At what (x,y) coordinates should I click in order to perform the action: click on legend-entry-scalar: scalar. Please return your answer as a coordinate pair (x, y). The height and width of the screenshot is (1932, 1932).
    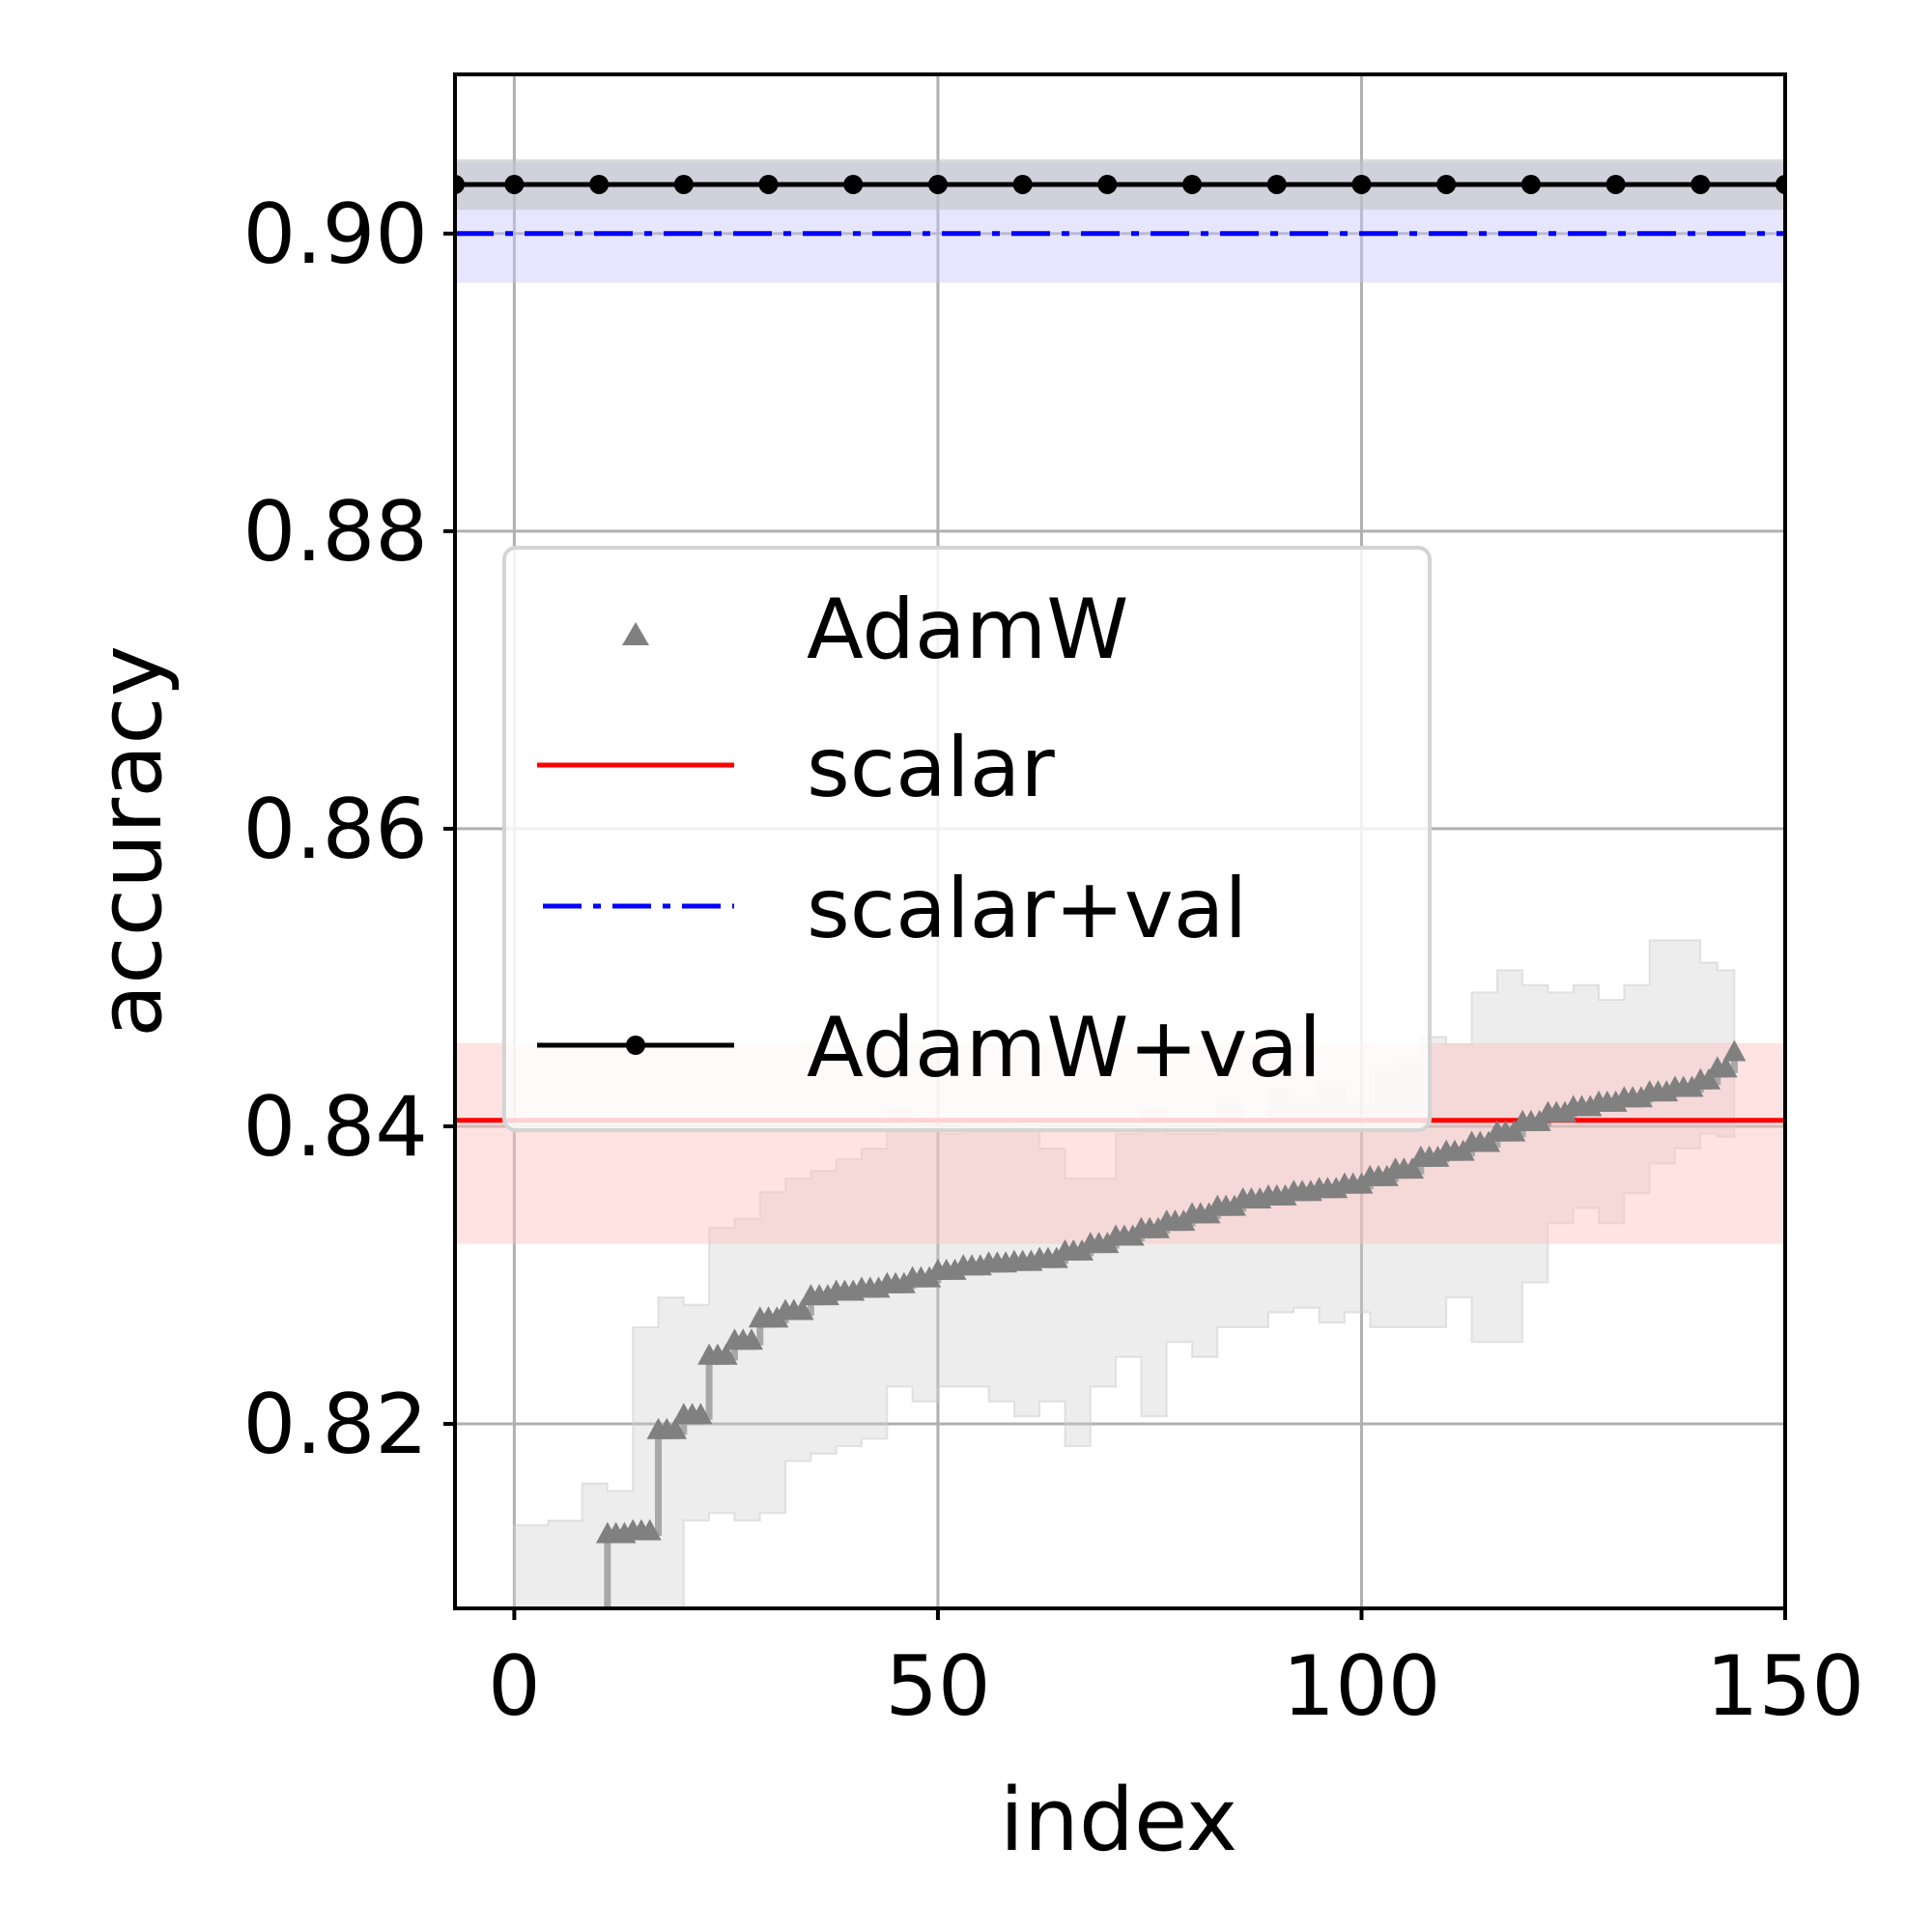
    Looking at the image, I should click on (796, 768).